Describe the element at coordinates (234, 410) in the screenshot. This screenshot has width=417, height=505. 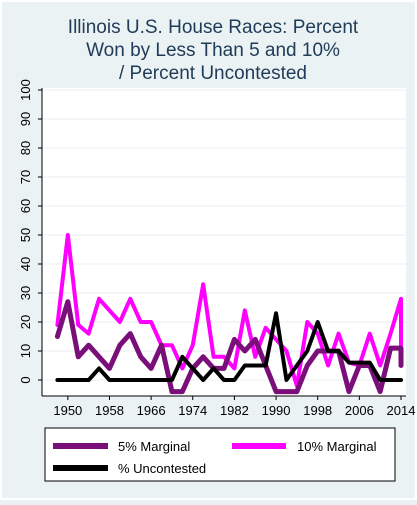
I see `x-tick-label-1982: 1982` at that location.